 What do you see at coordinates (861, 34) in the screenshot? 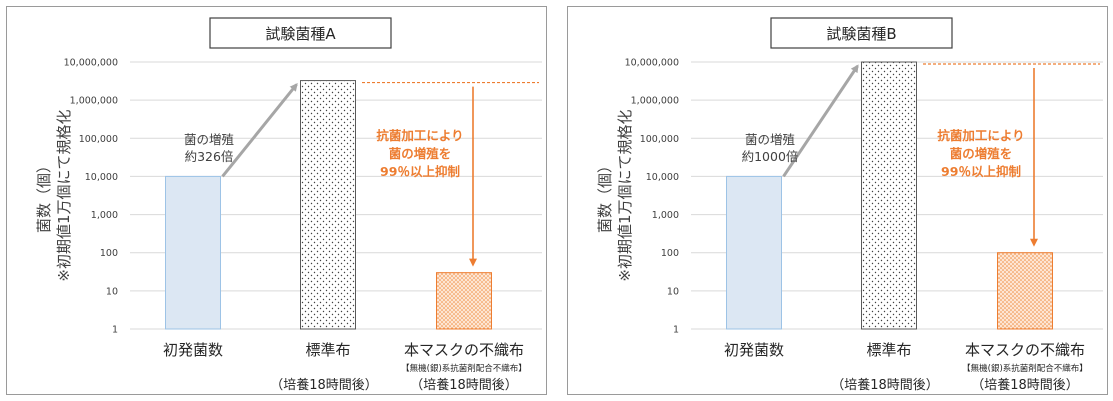
I see `chart-title: 試験菌種B` at bounding box center [861, 34].